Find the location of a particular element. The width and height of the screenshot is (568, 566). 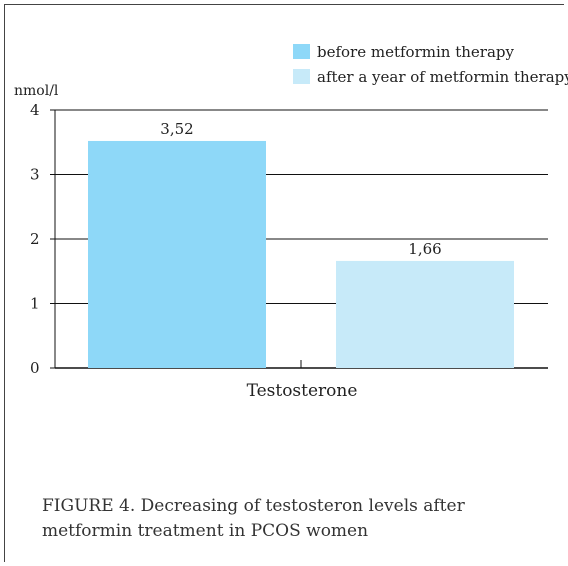

x-category-labels: Testosterone is located at coordinates (302, 391).